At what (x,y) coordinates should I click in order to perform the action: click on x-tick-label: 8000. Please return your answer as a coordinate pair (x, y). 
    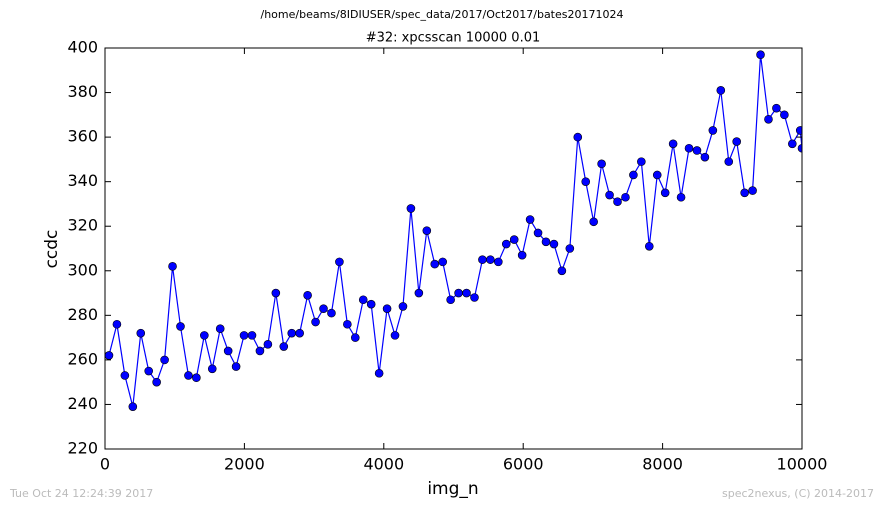
    Looking at the image, I should click on (662, 464).